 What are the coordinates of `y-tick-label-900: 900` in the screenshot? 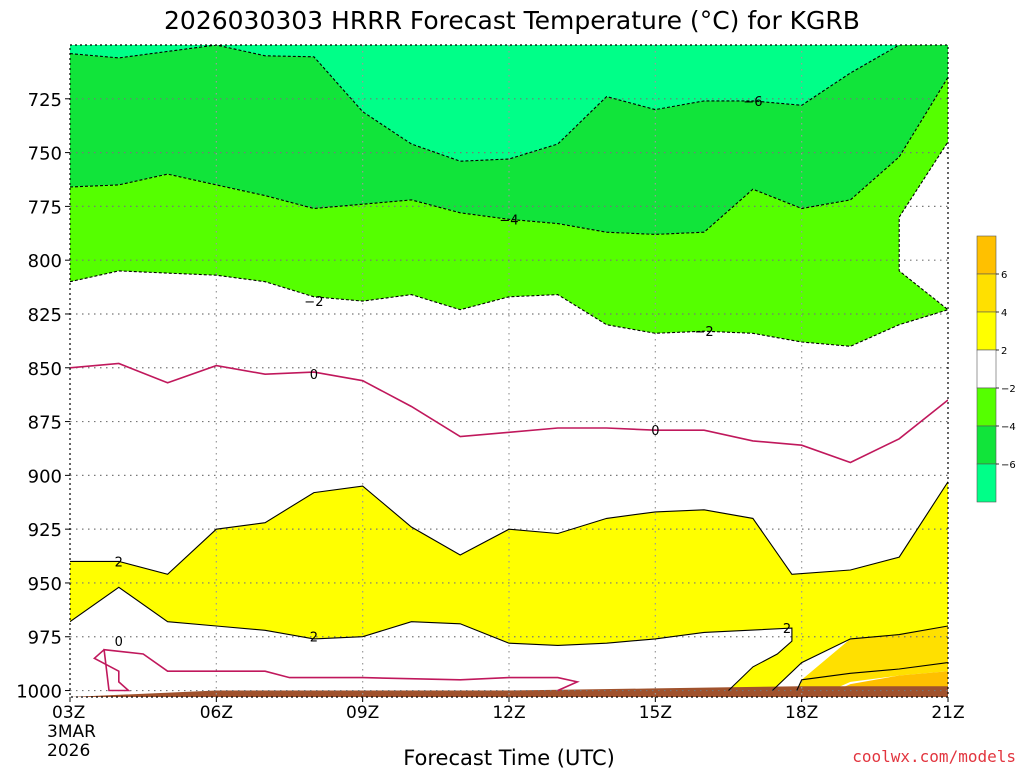 It's located at (45, 476).